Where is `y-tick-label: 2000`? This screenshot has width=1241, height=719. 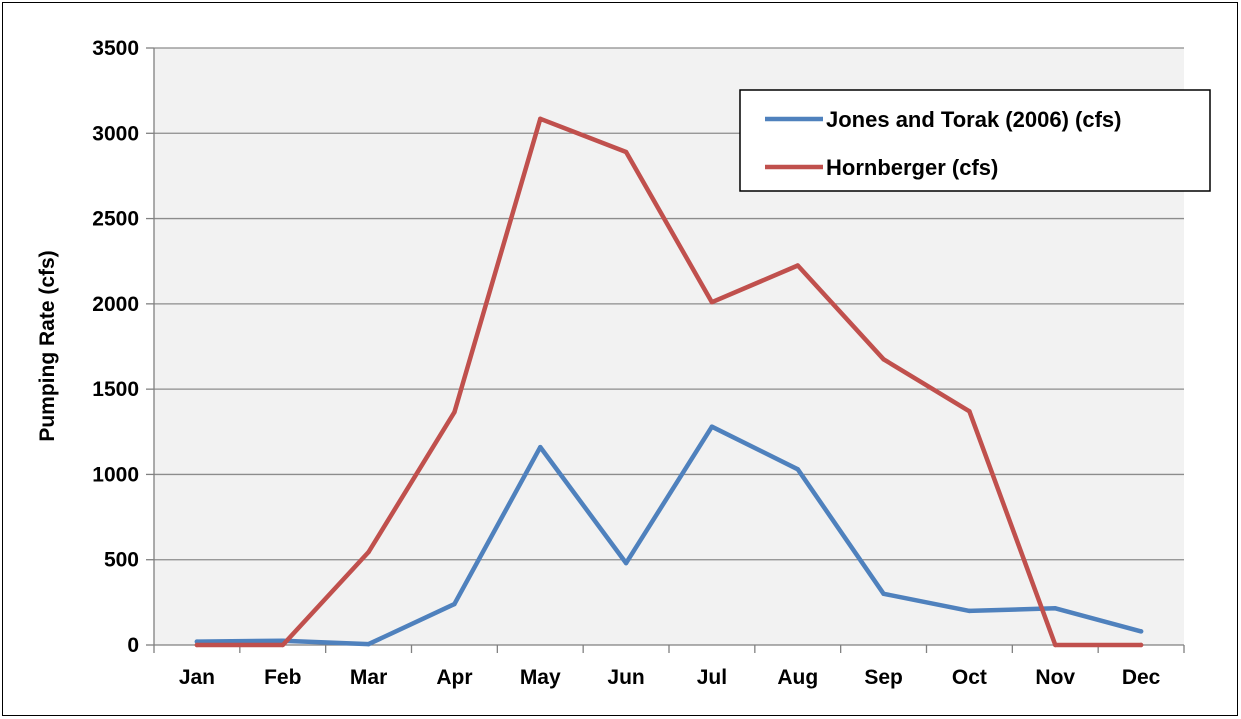
y-tick-label: 2000 is located at coordinates (115, 304).